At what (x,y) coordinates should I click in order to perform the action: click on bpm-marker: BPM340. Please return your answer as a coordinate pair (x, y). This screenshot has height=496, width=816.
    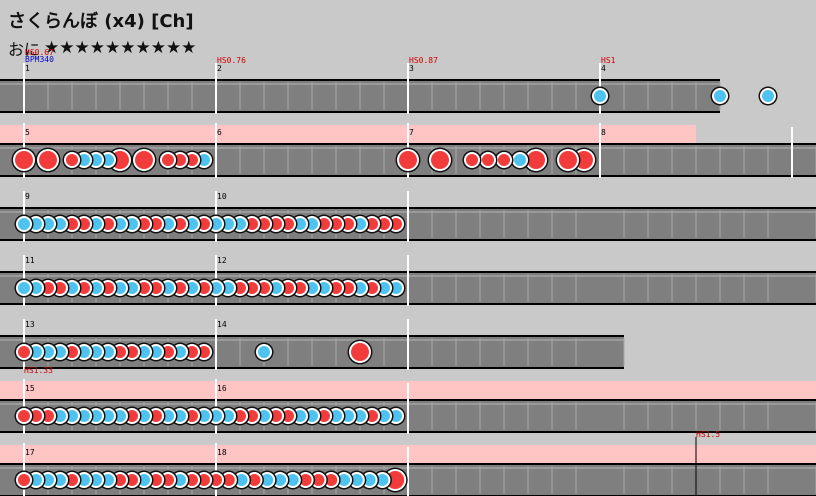
    Looking at the image, I should click on (39, 59).